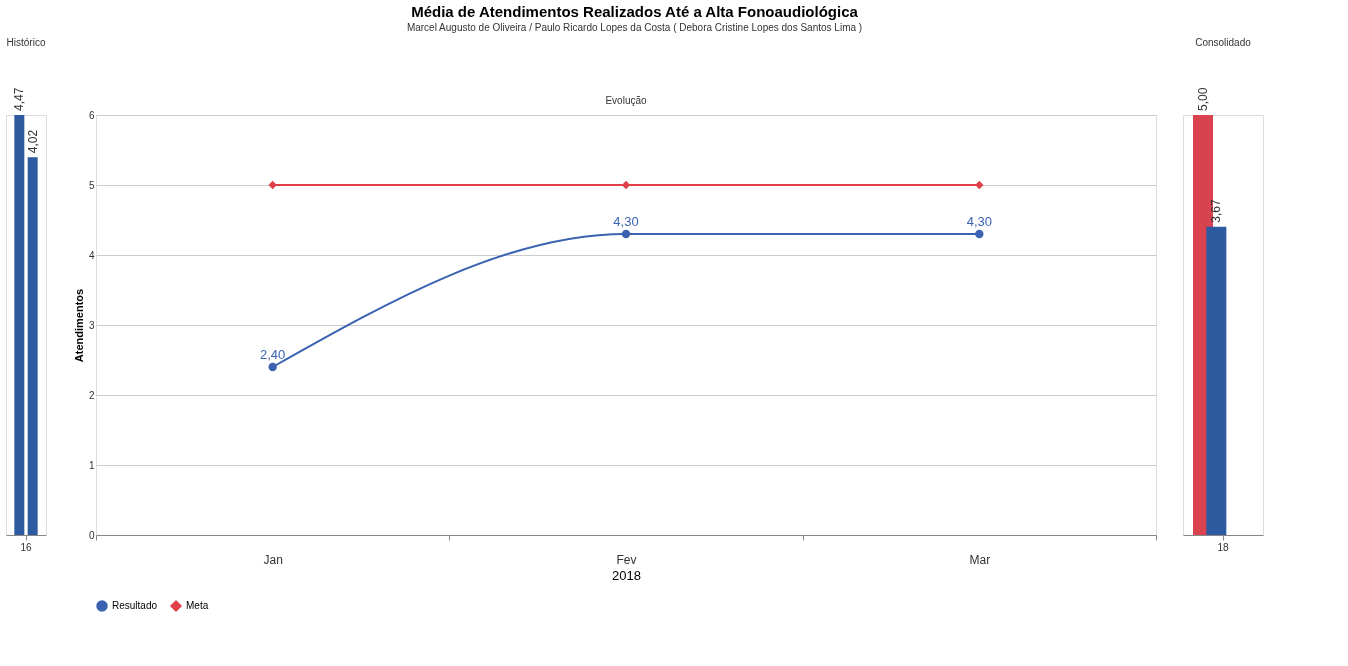 The height and width of the screenshot is (666, 1348). What do you see at coordinates (626, 559) in the screenshot?
I see `x-tick-label: Fev` at bounding box center [626, 559].